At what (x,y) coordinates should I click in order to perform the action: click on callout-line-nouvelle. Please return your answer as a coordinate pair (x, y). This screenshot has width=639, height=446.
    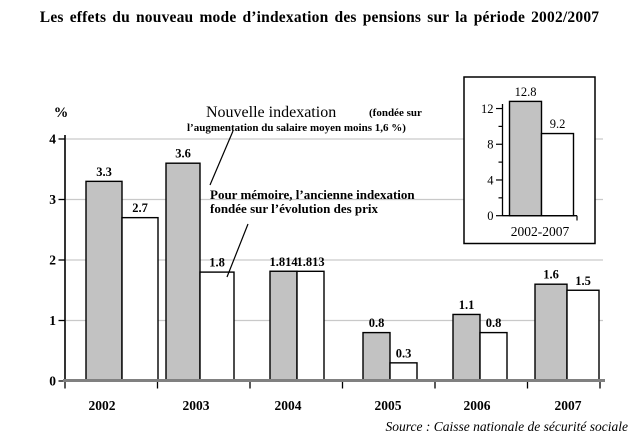
    Looking at the image, I should click on (221, 158).